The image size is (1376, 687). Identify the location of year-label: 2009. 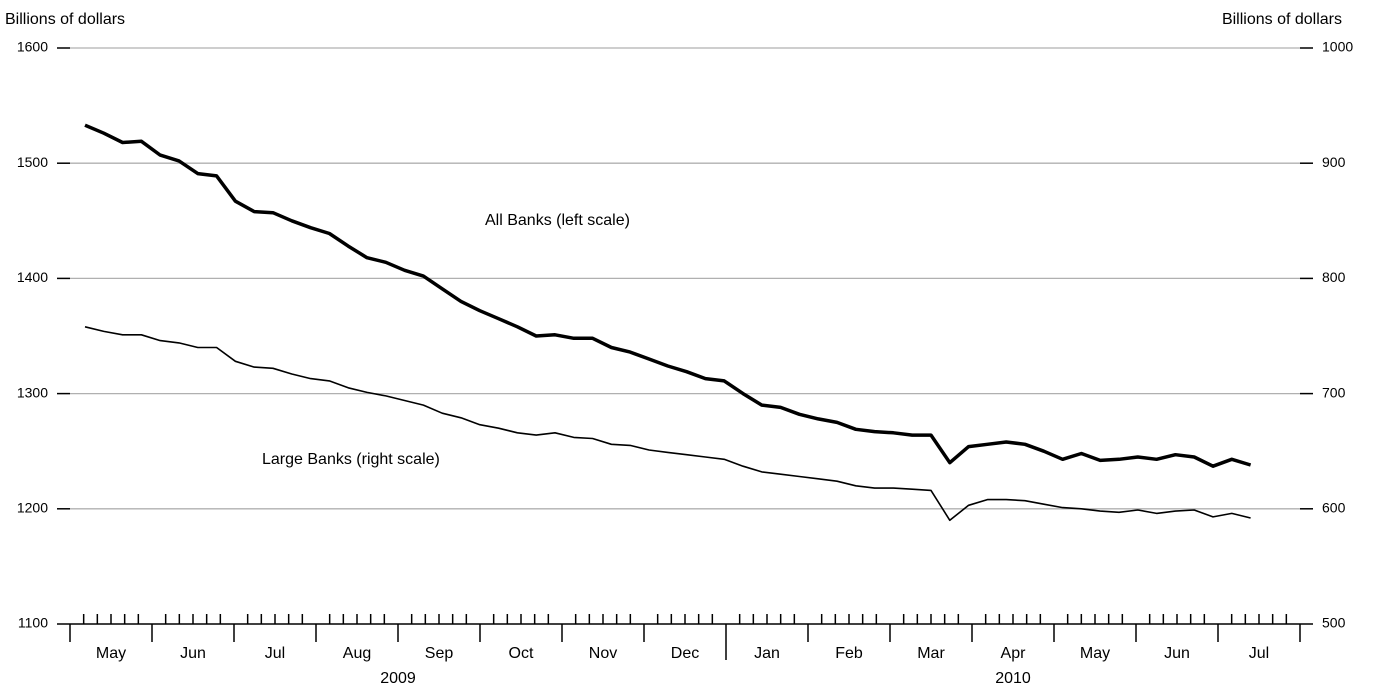
(398, 678).